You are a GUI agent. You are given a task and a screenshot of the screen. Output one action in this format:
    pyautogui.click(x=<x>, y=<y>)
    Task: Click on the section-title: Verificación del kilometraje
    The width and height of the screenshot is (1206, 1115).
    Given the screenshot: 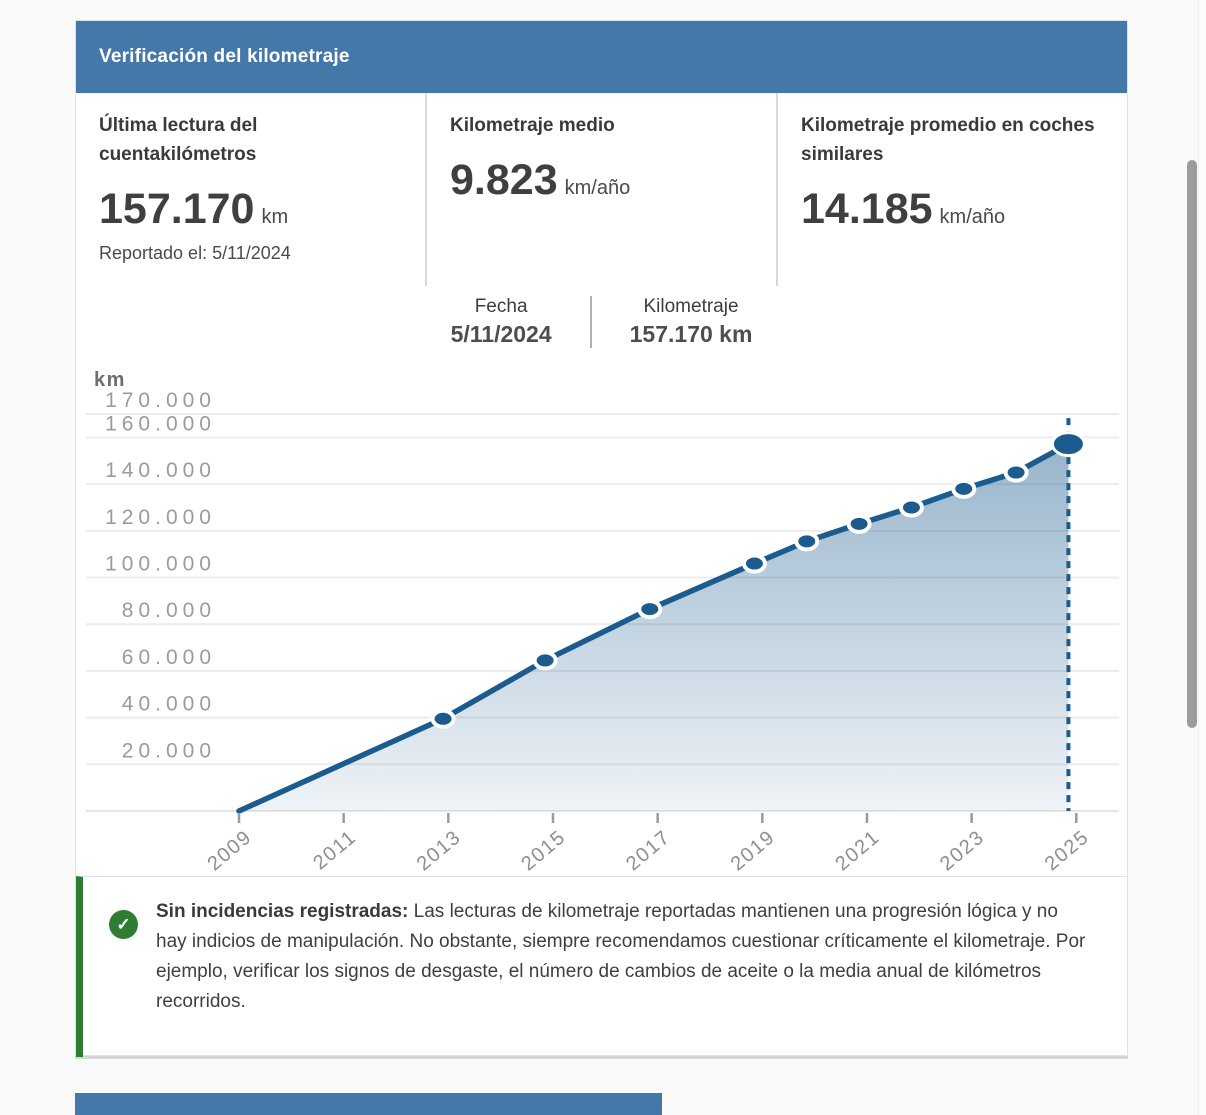 What is the action you would take?
    pyautogui.click(x=224, y=56)
    